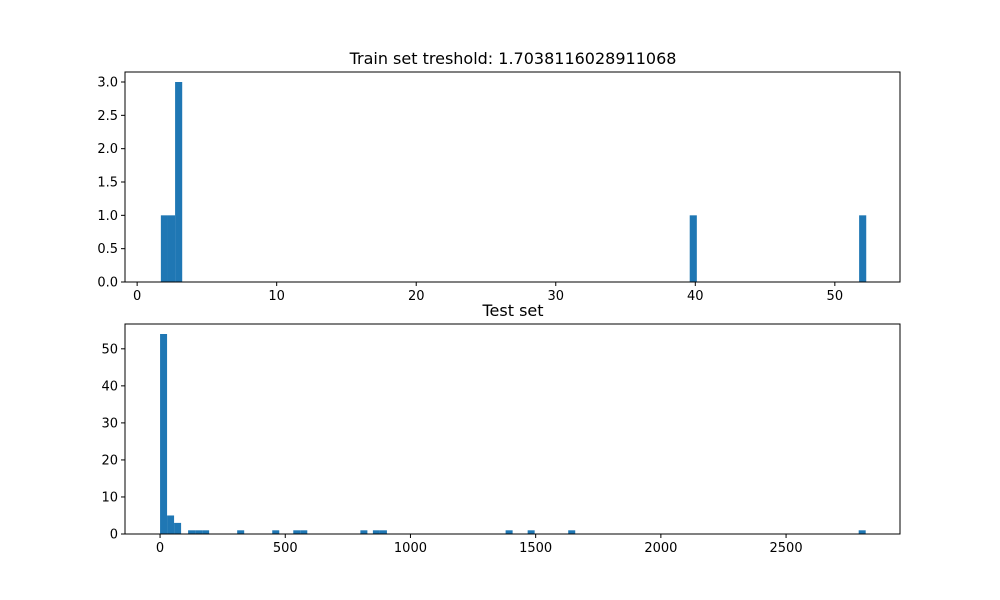  What do you see at coordinates (107, 149) in the screenshot?
I see `train-y-tick-label: 2.0` at bounding box center [107, 149].